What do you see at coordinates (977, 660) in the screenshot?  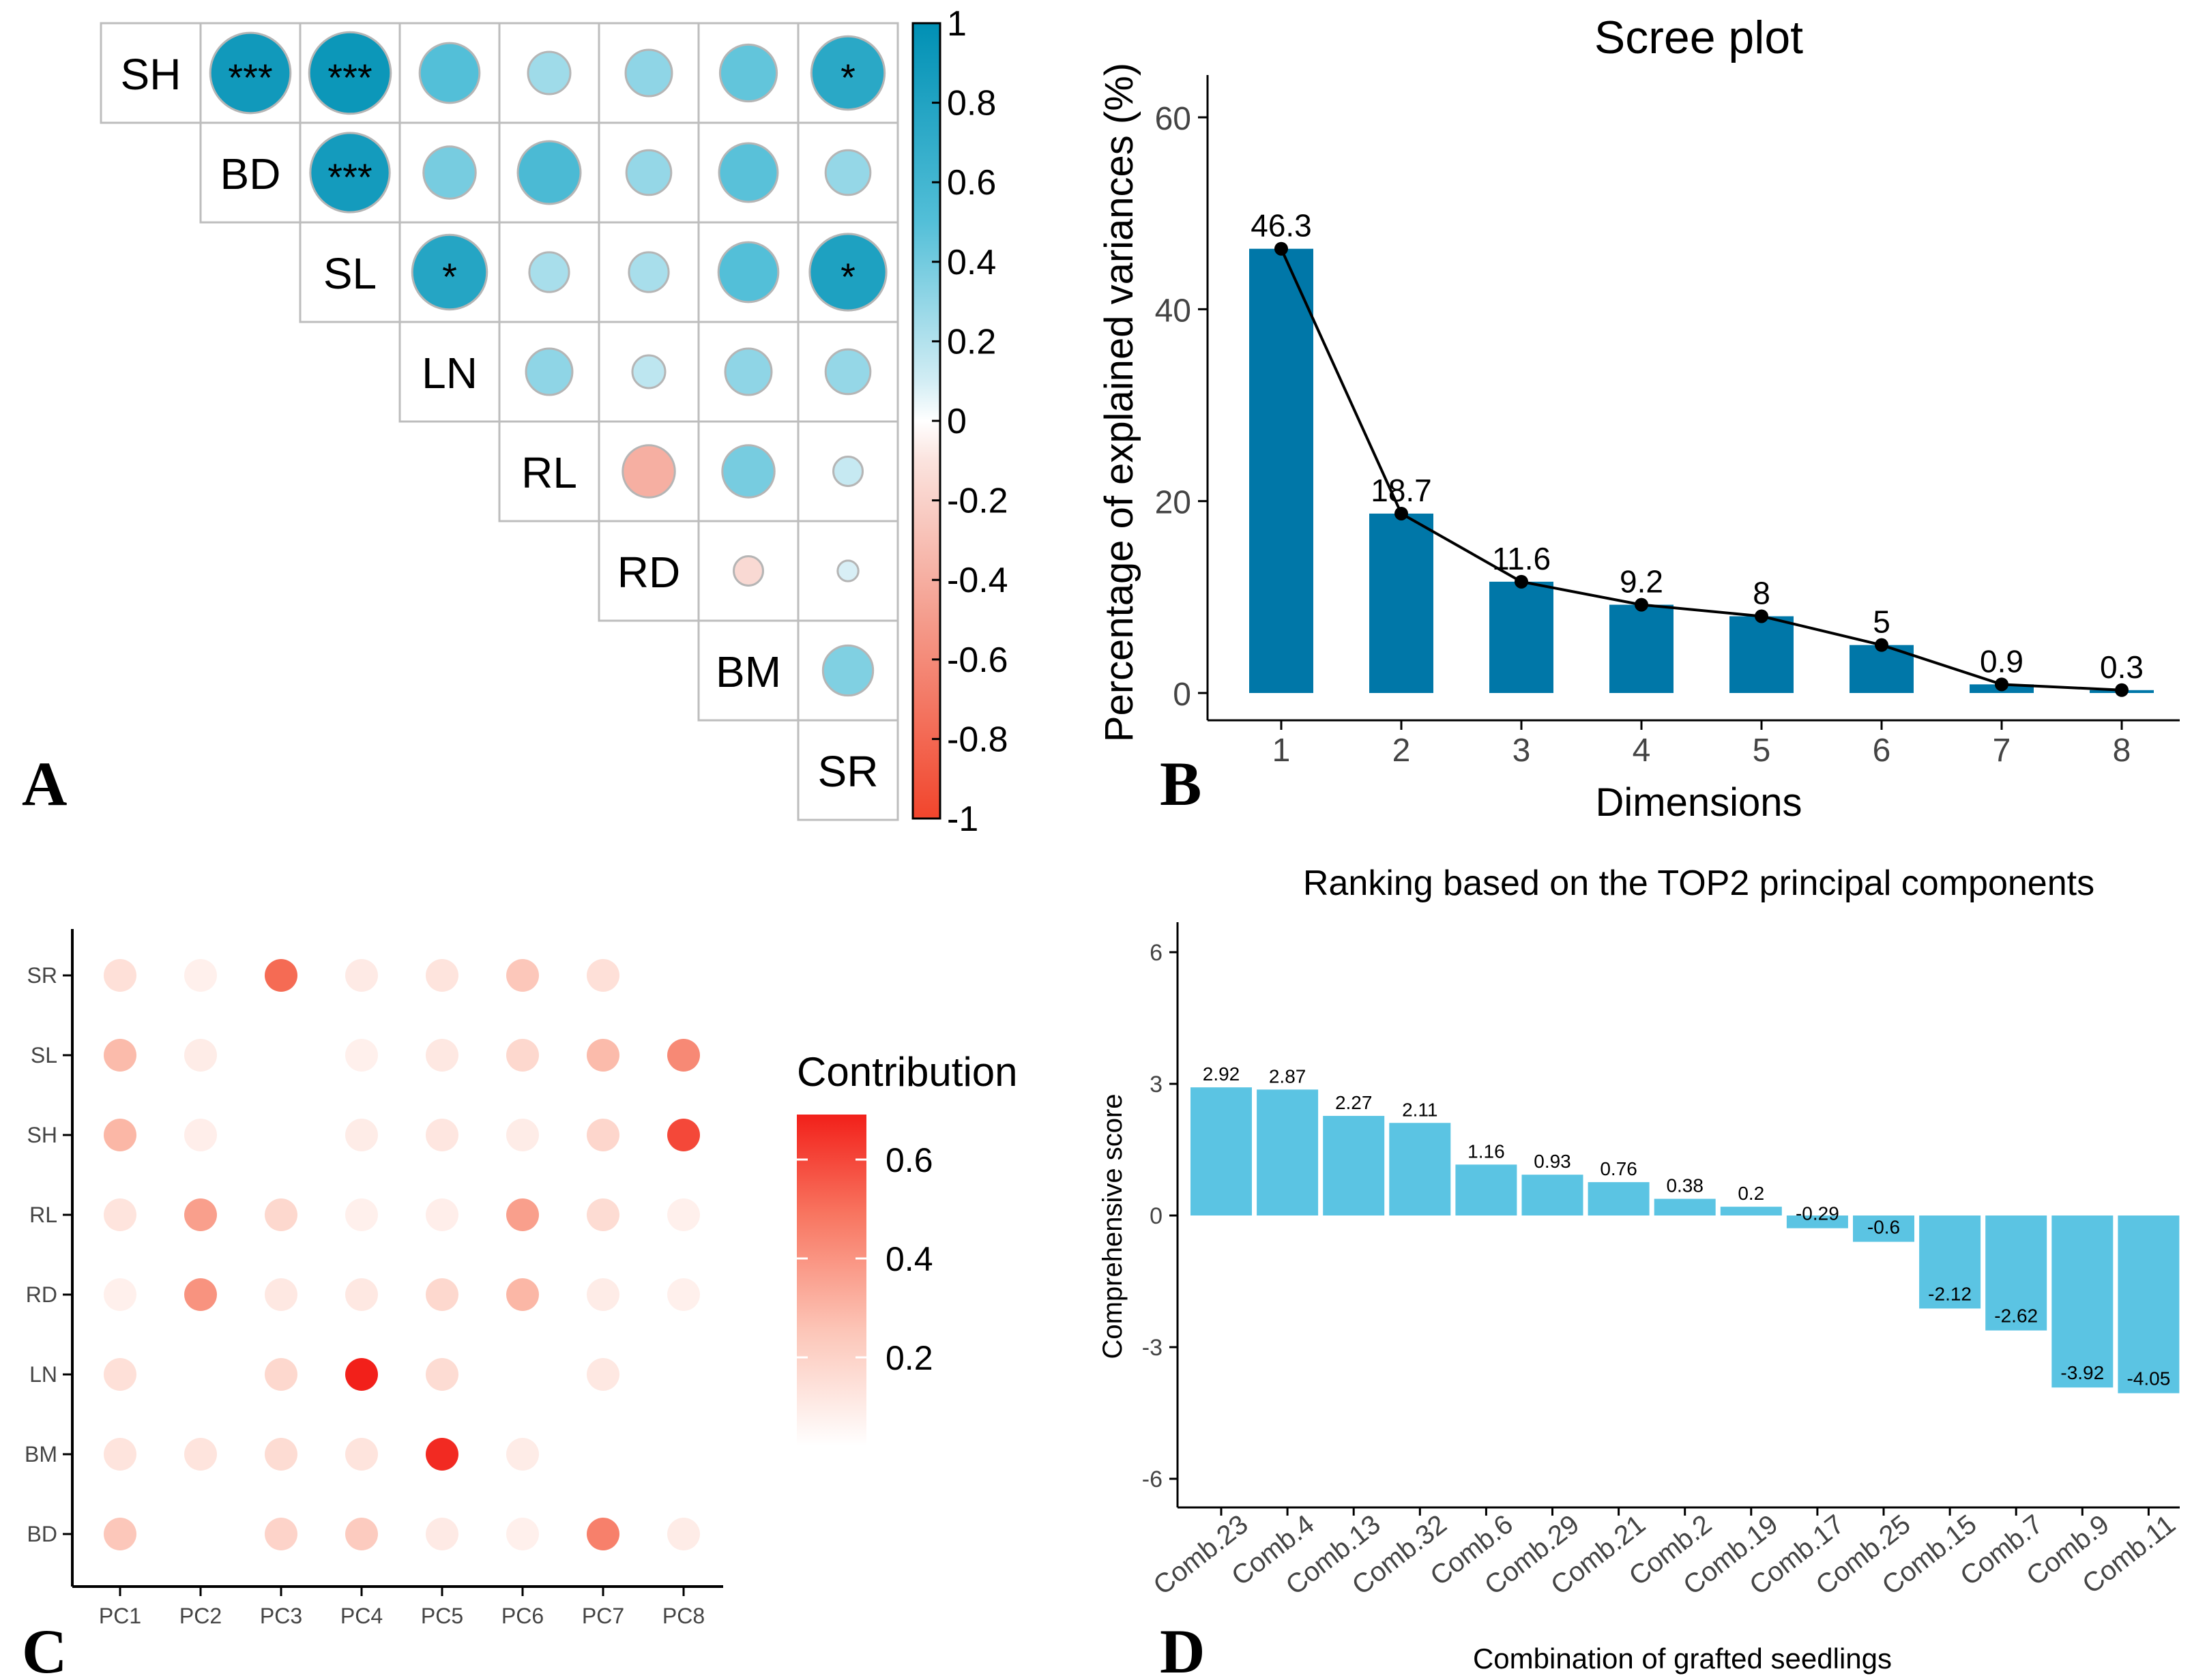 I see `colorbar-tick-label: -0.6` at bounding box center [977, 660].